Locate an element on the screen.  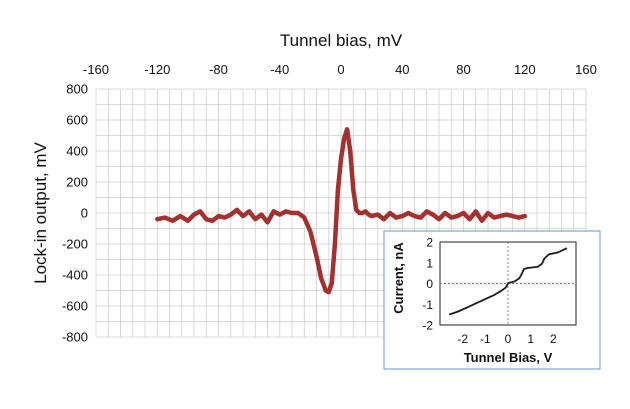
inset-y-tick-labels: 2 1 0 -1 -2 is located at coordinates (427, 284).